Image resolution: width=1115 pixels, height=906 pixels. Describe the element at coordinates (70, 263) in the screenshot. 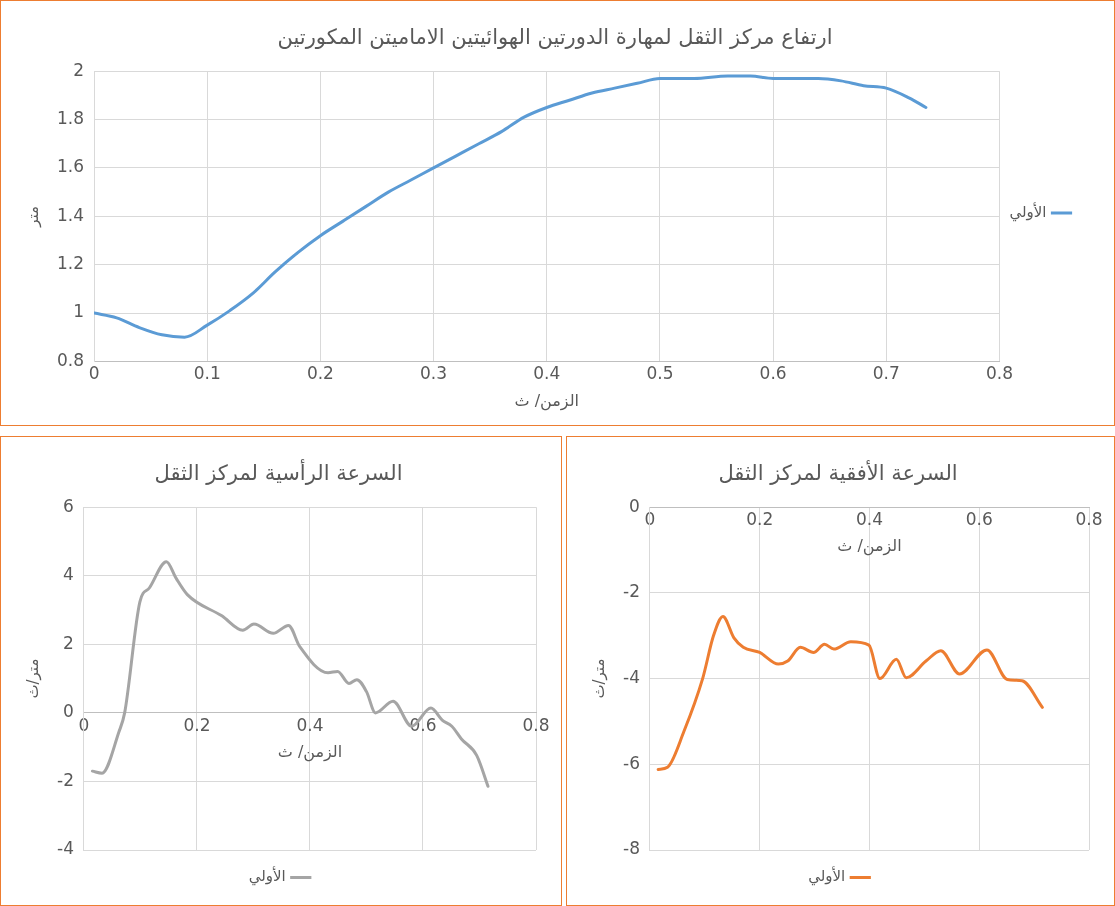

I see `y-tick-label: 1.2` at that location.